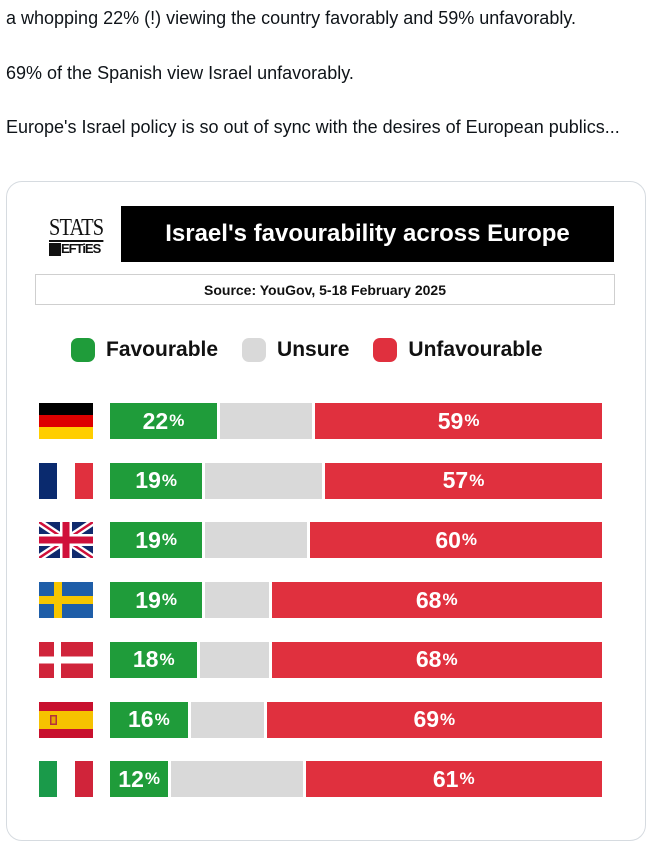 This screenshot has height=853, width=650. Describe the element at coordinates (472, 420) in the screenshot. I see `bar-unfavourable-1-percent-sign: %` at that location.